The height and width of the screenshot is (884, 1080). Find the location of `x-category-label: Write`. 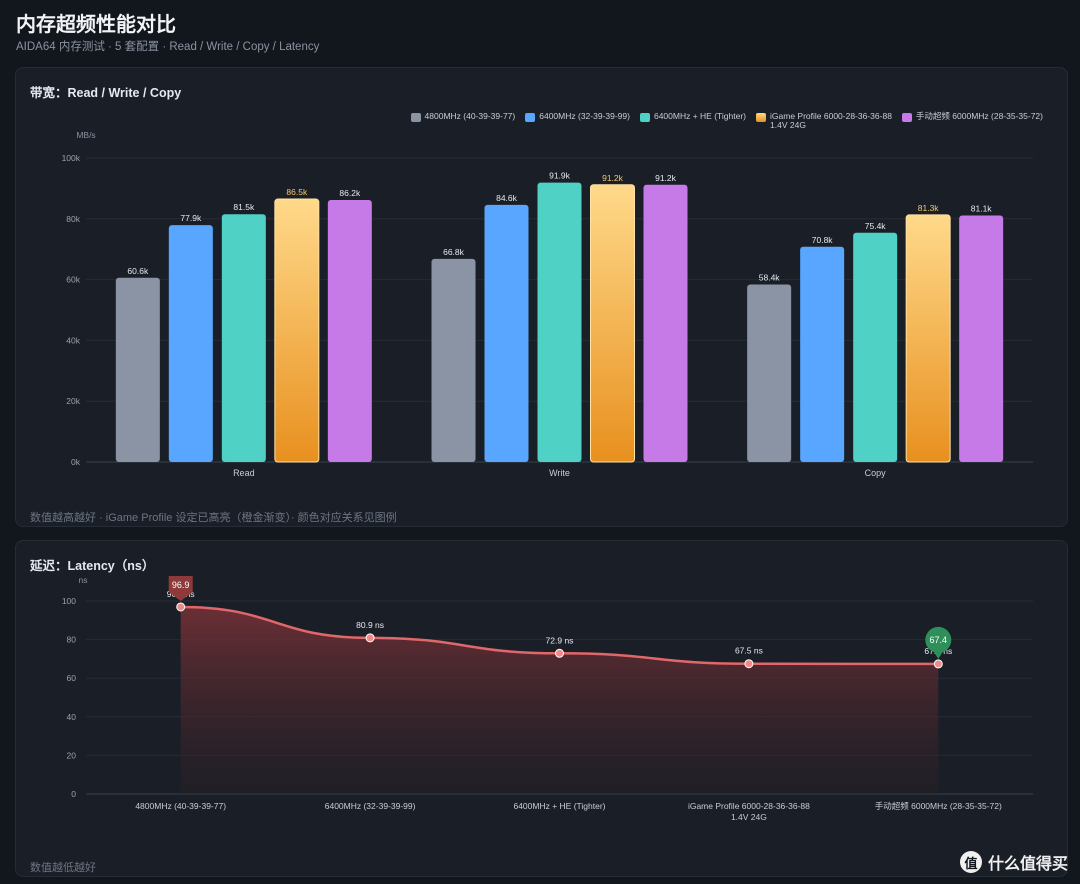

x-category-label: Write is located at coordinates (559, 473).